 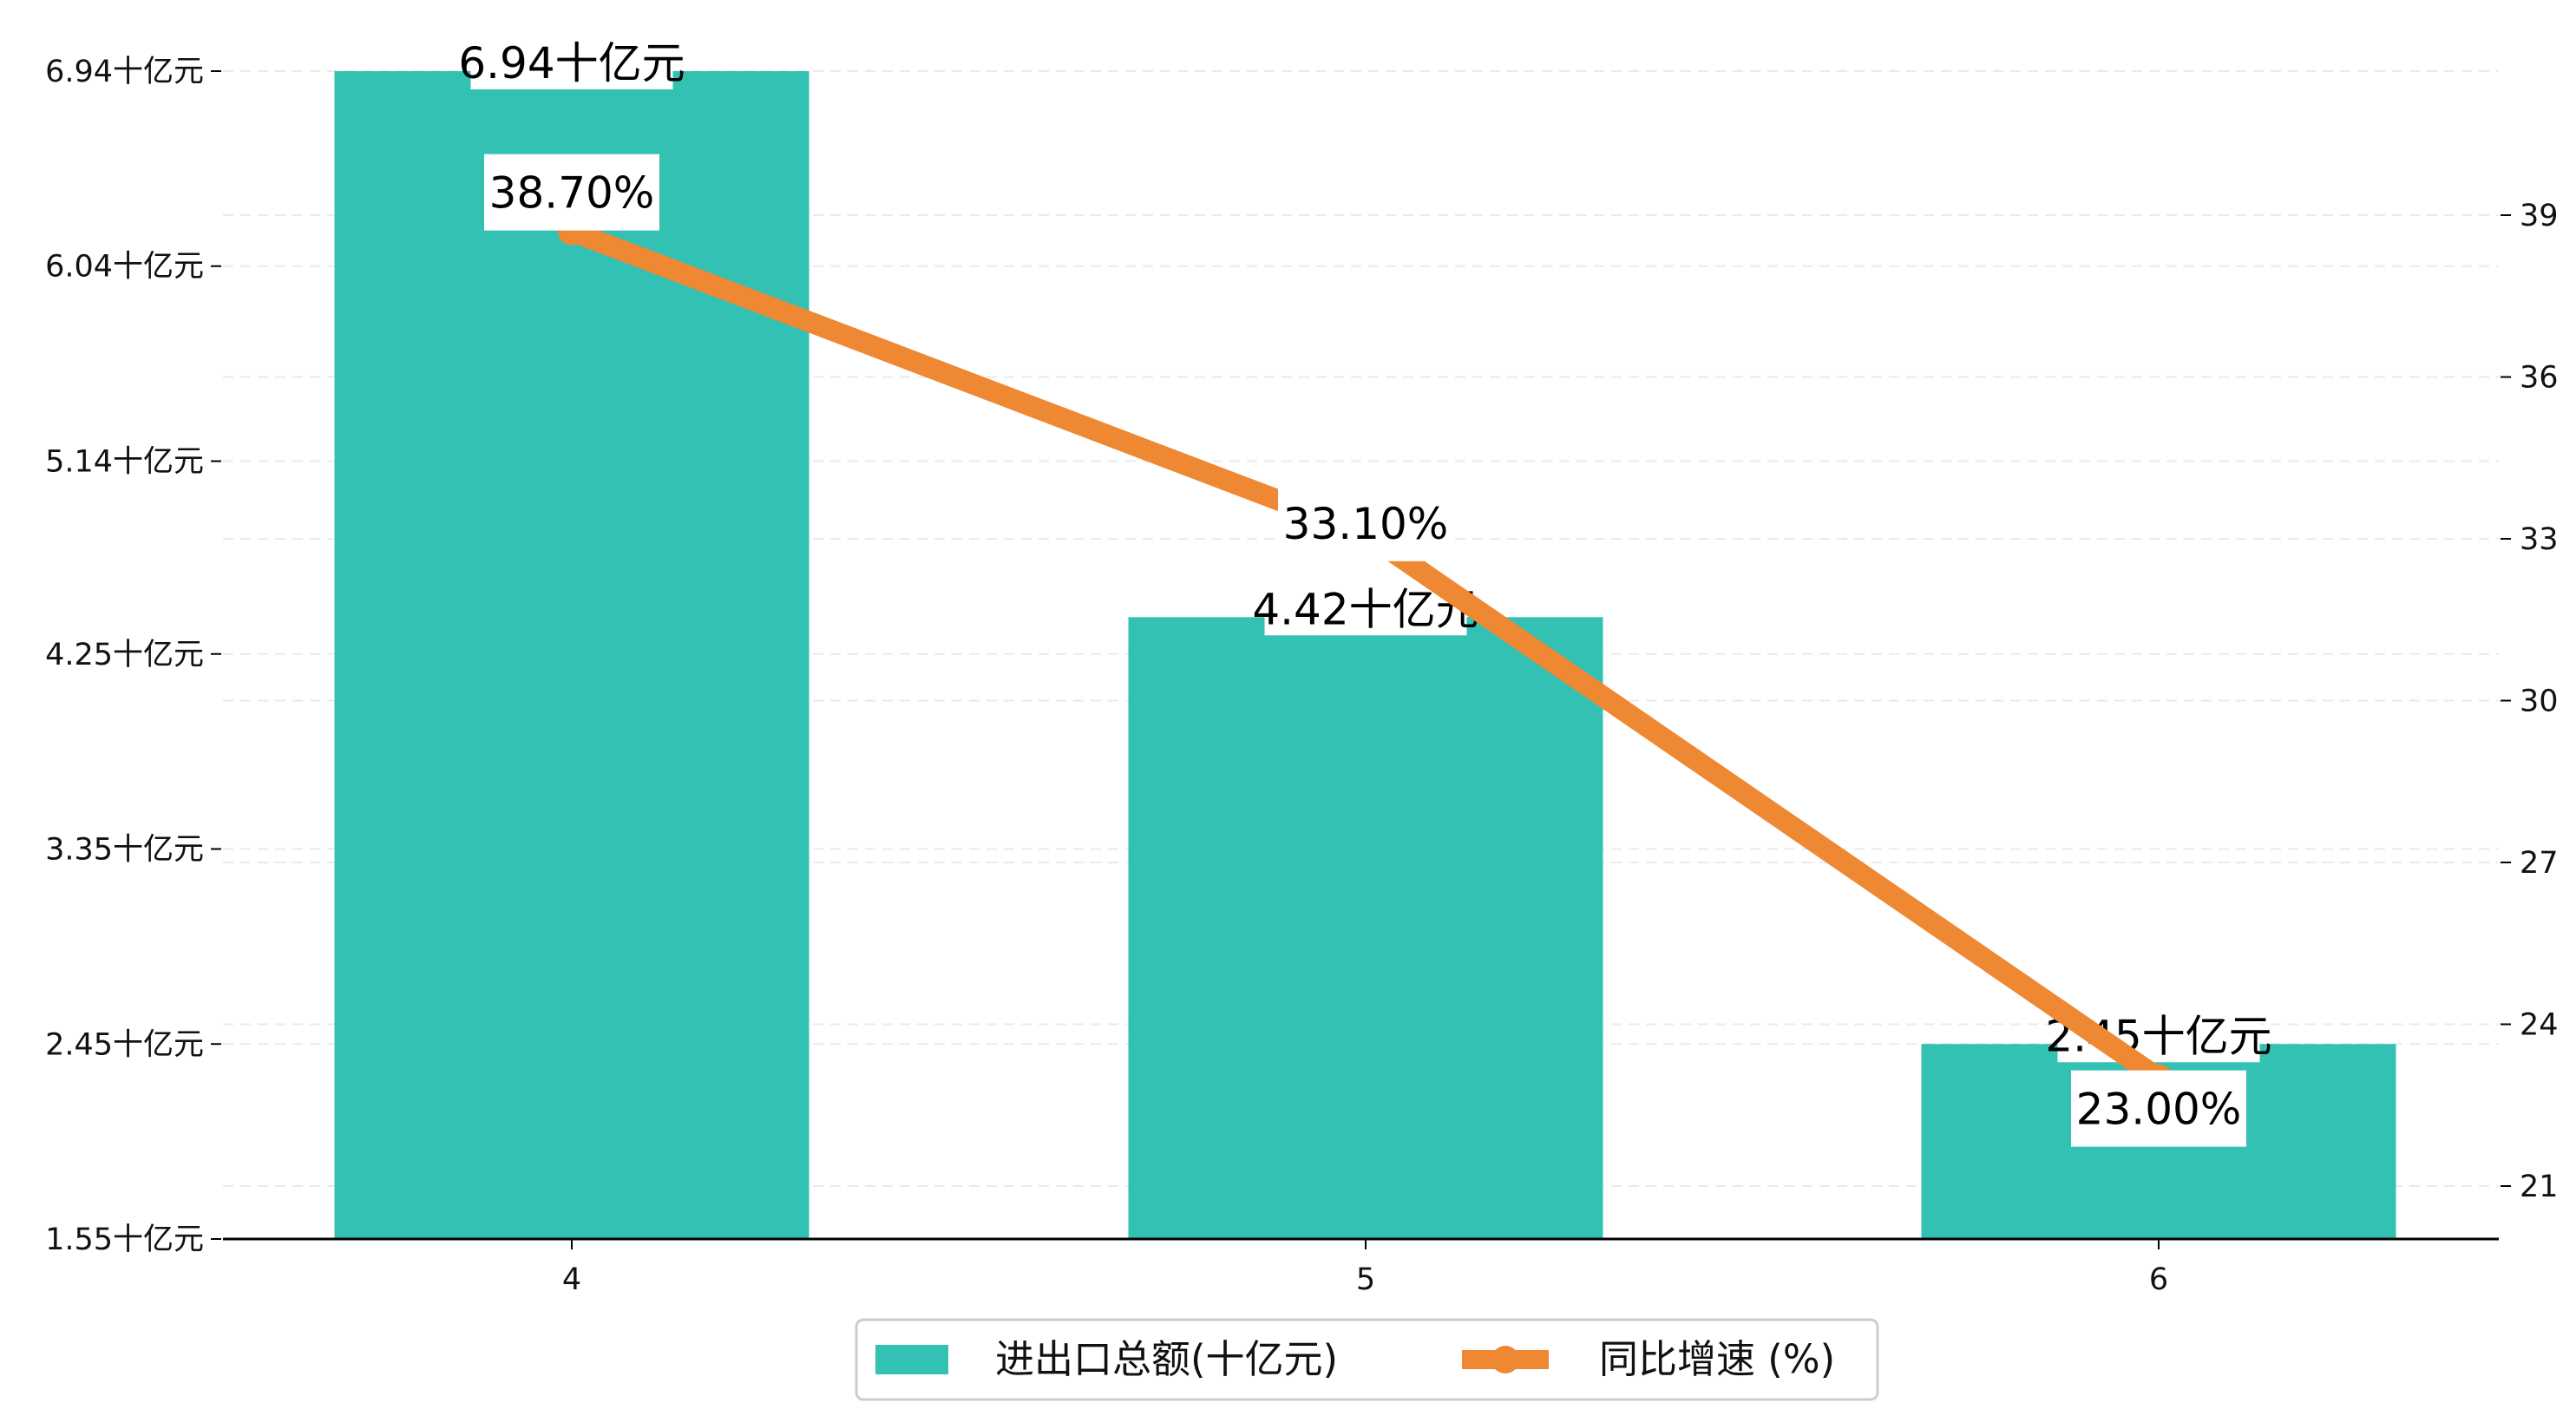 I want to click on y-left-tick-label: 2.45十亿元, so click(x=124, y=1045).